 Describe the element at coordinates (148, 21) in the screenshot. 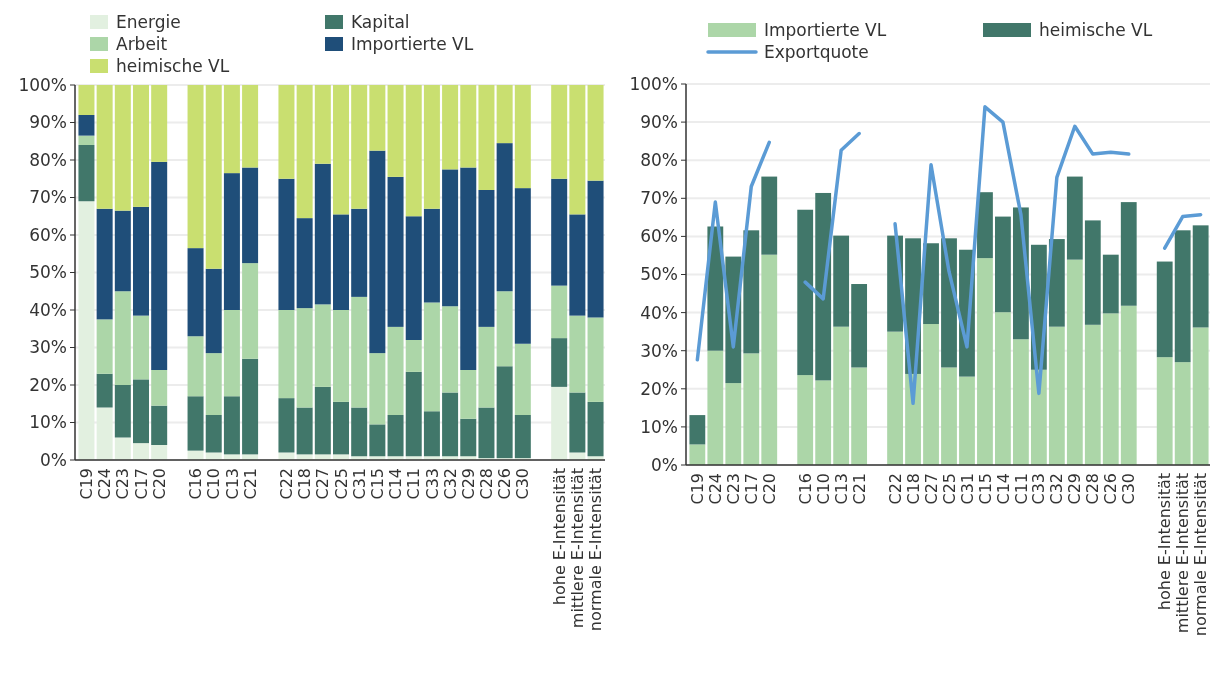

I see `legend-label: Energie` at that location.